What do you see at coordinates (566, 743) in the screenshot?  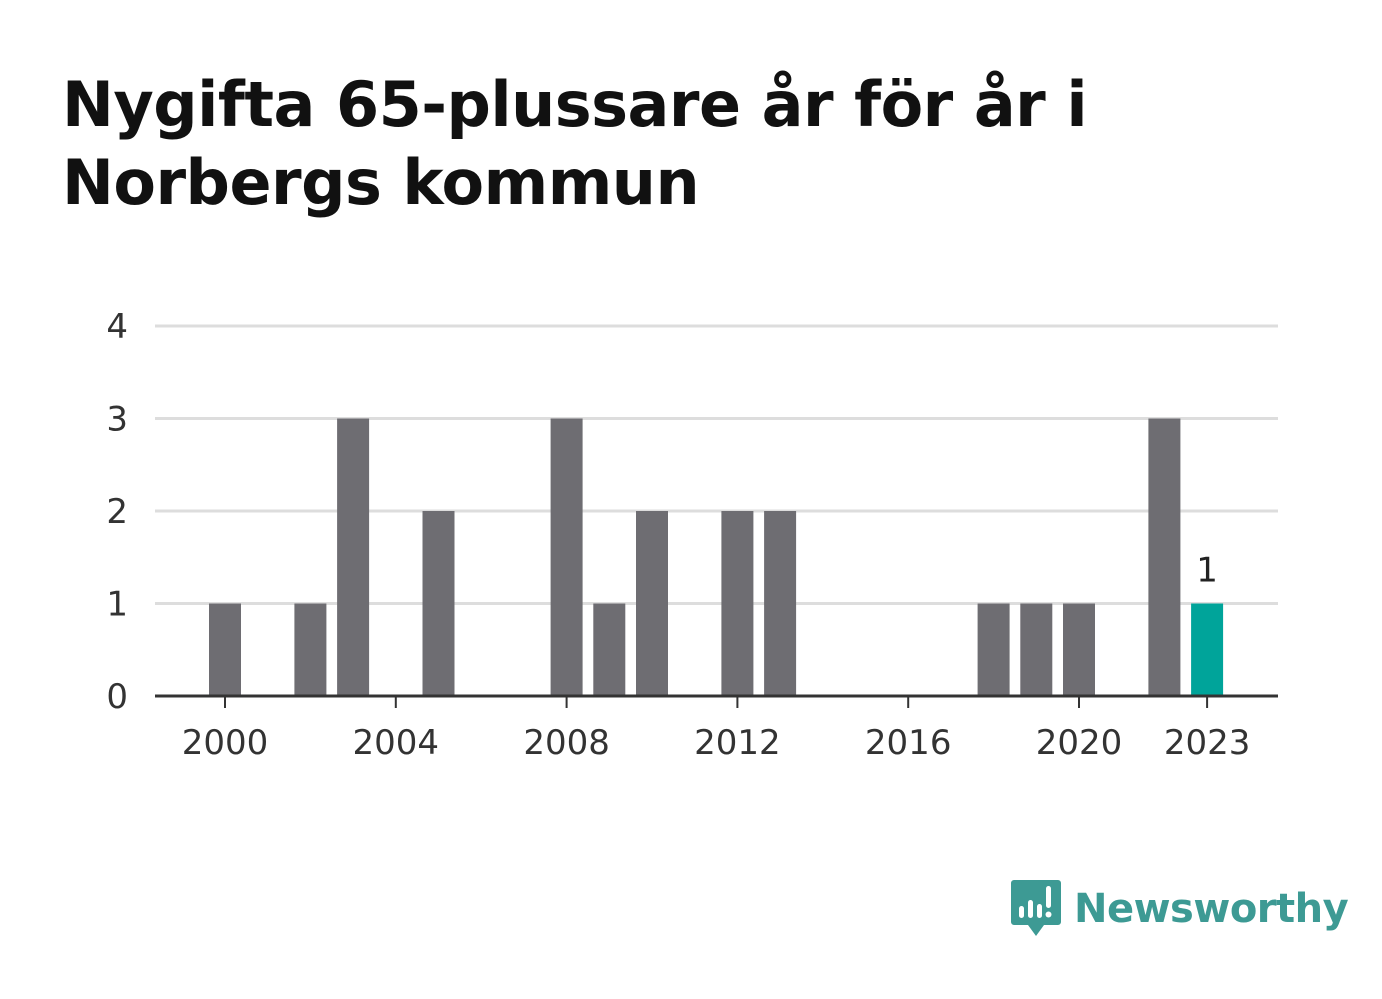 I see `x-tick-label: 2008` at bounding box center [566, 743].